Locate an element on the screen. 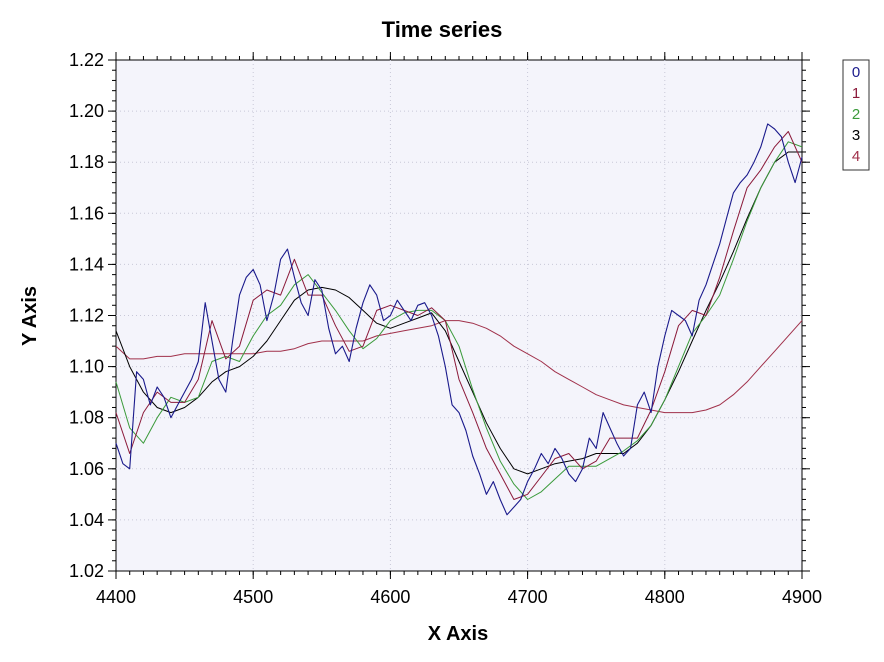 The image size is (884, 662). y-axis-title: Y Axis is located at coordinates (30, 316).